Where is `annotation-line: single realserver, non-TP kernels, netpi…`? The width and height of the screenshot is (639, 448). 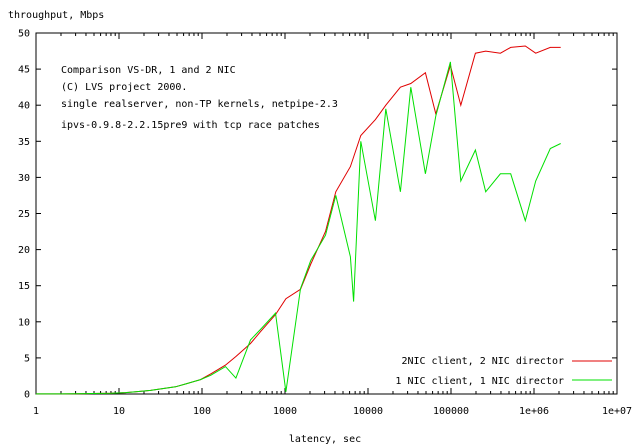 annotation-line: single realserver, non-TP kernels, netpi… is located at coordinates (199, 104).